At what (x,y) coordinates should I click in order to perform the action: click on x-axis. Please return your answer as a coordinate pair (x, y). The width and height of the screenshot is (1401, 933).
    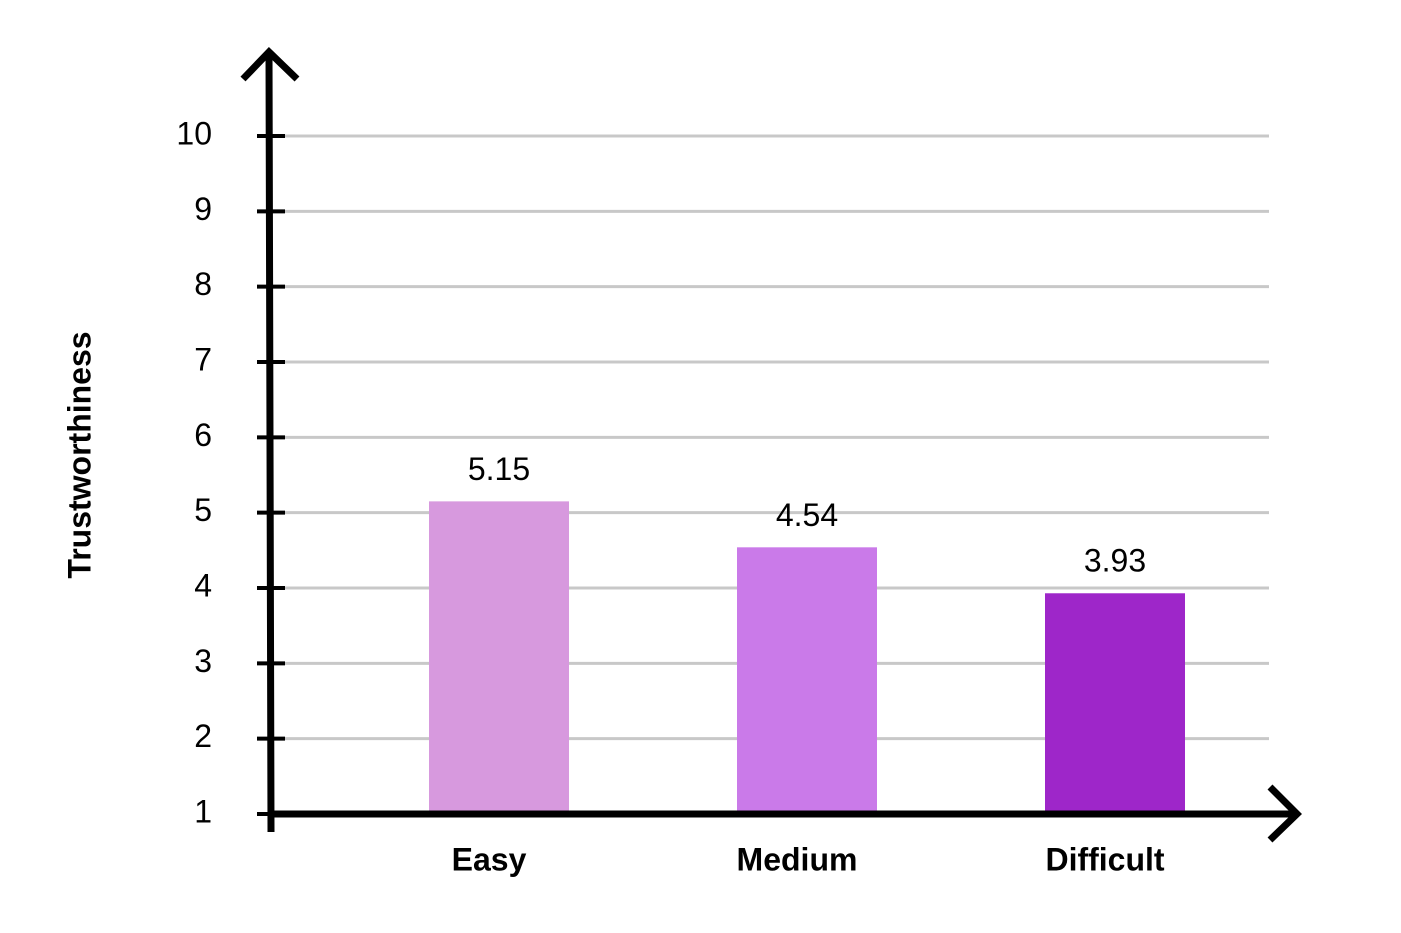
    Looking at the image, I should click on (785, 813).